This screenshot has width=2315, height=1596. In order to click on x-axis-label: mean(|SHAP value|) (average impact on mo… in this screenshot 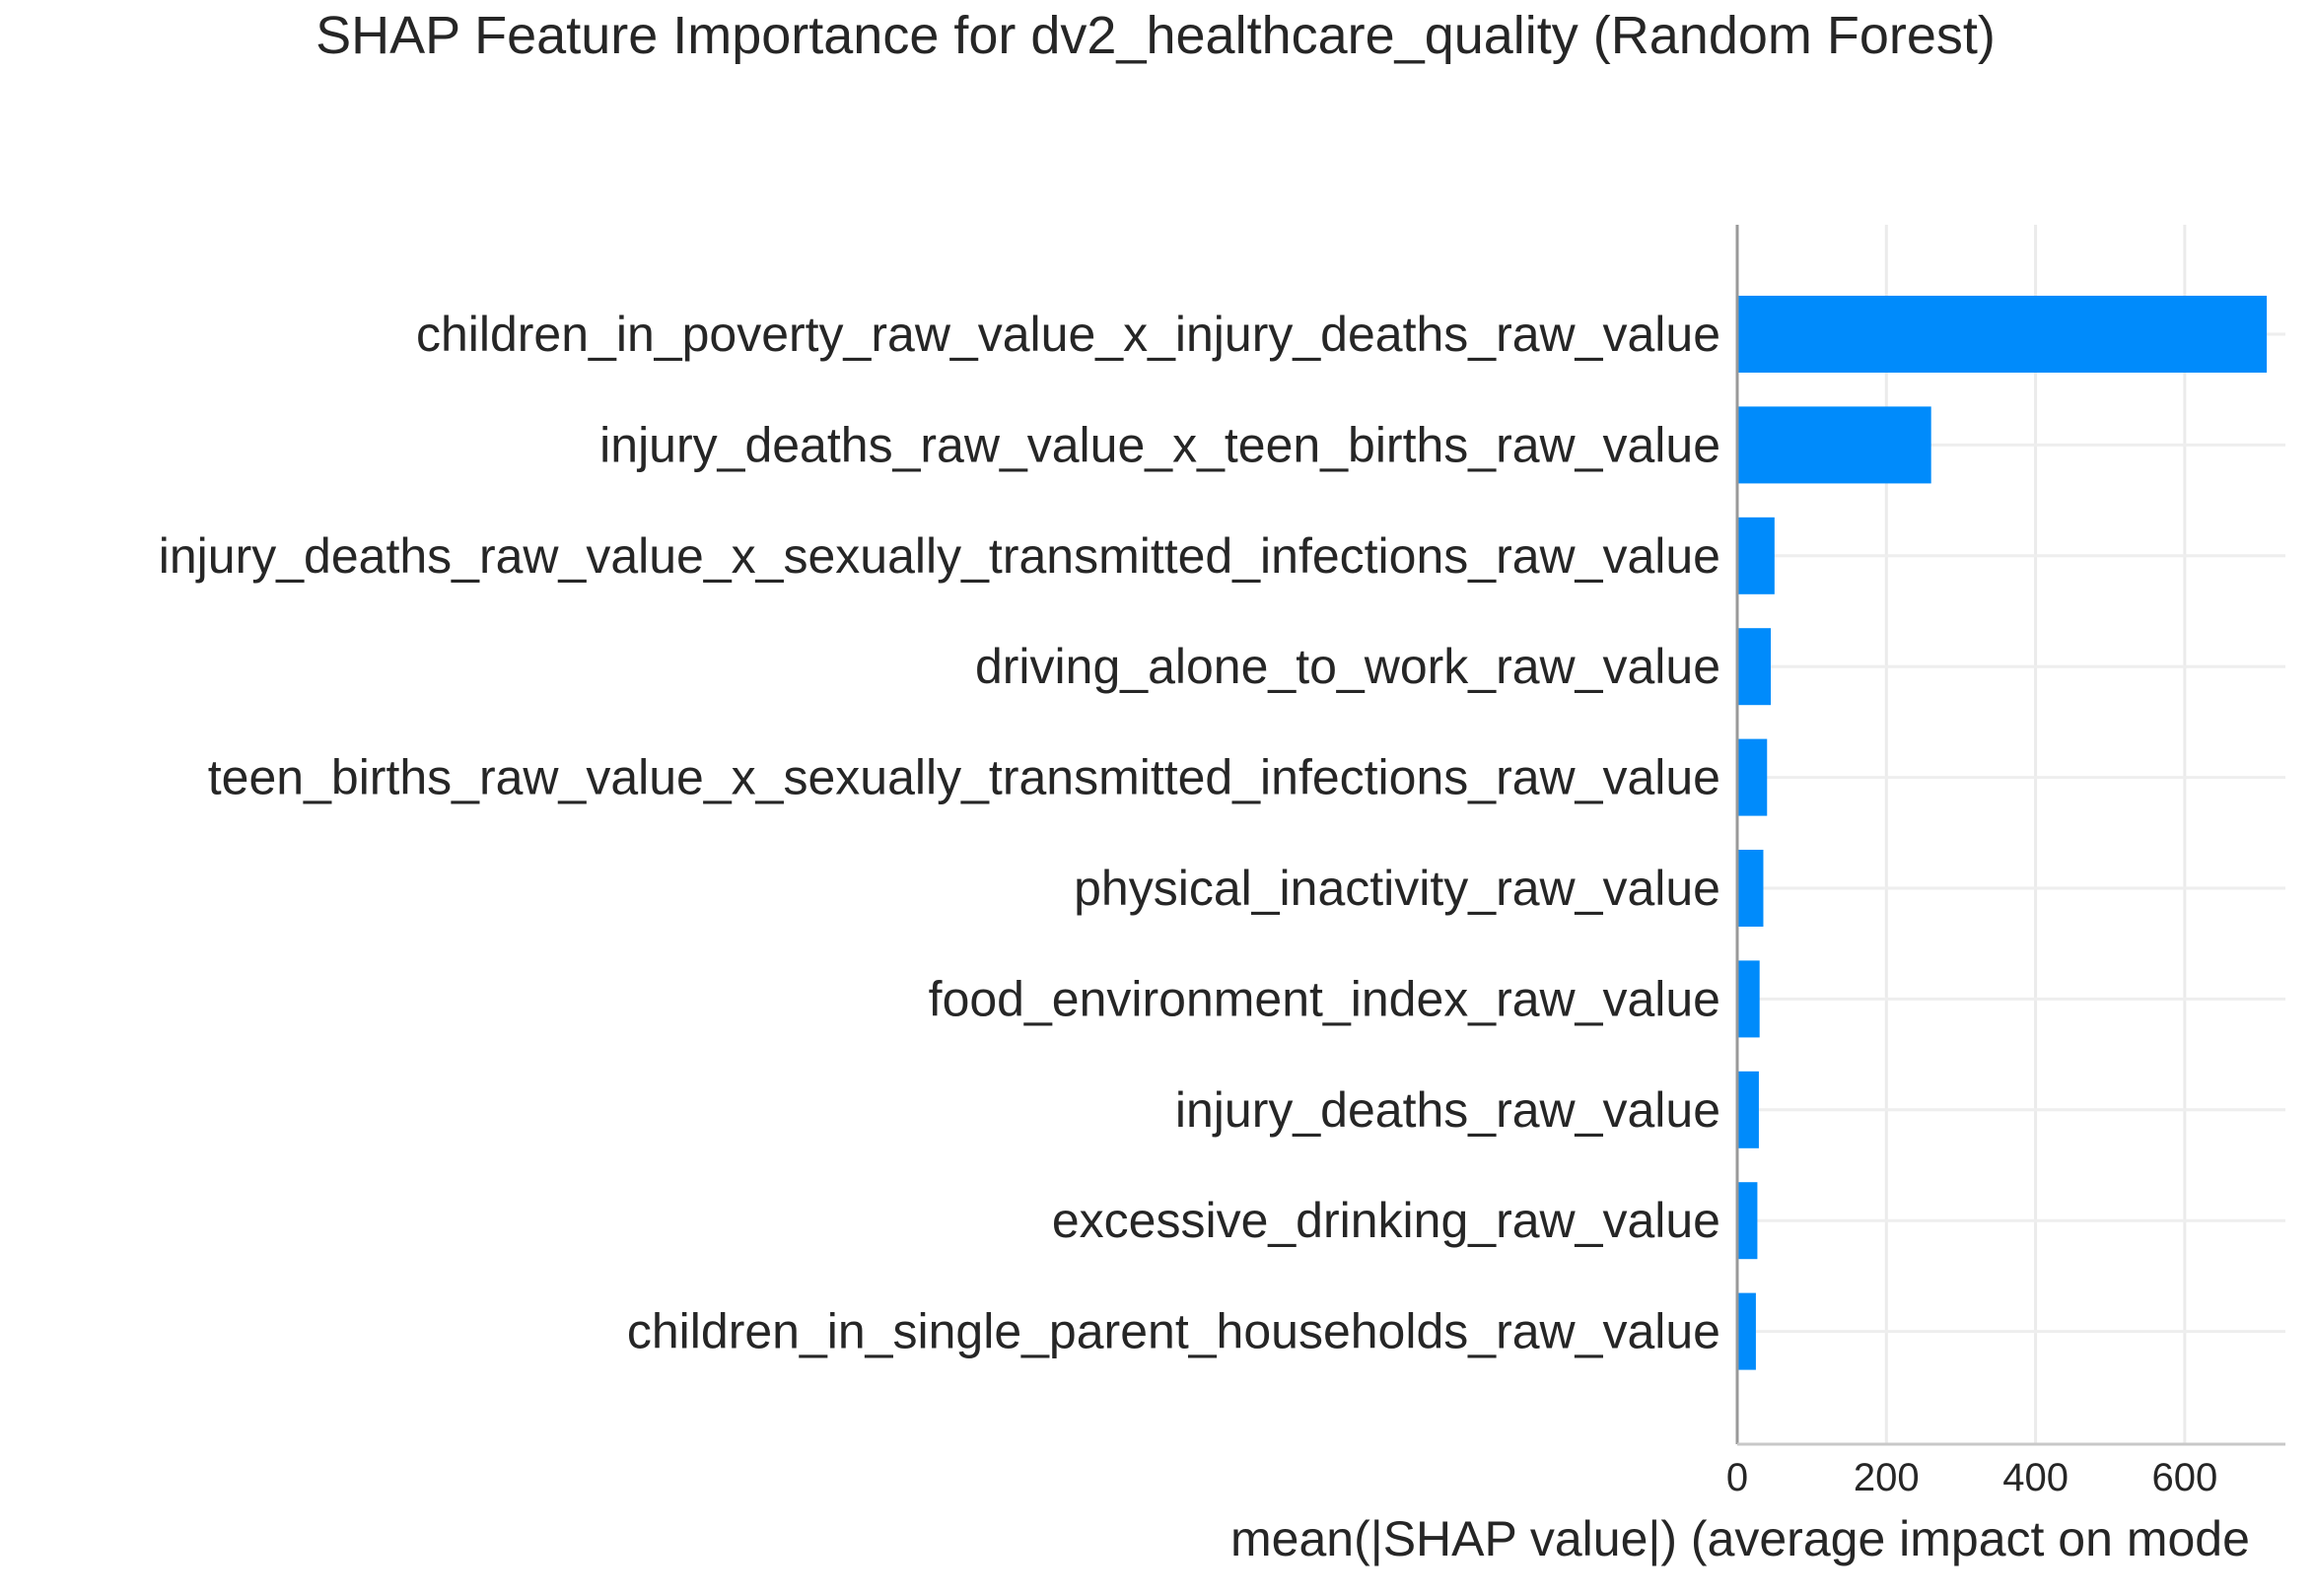, I will do `click(1740, 1538)`.